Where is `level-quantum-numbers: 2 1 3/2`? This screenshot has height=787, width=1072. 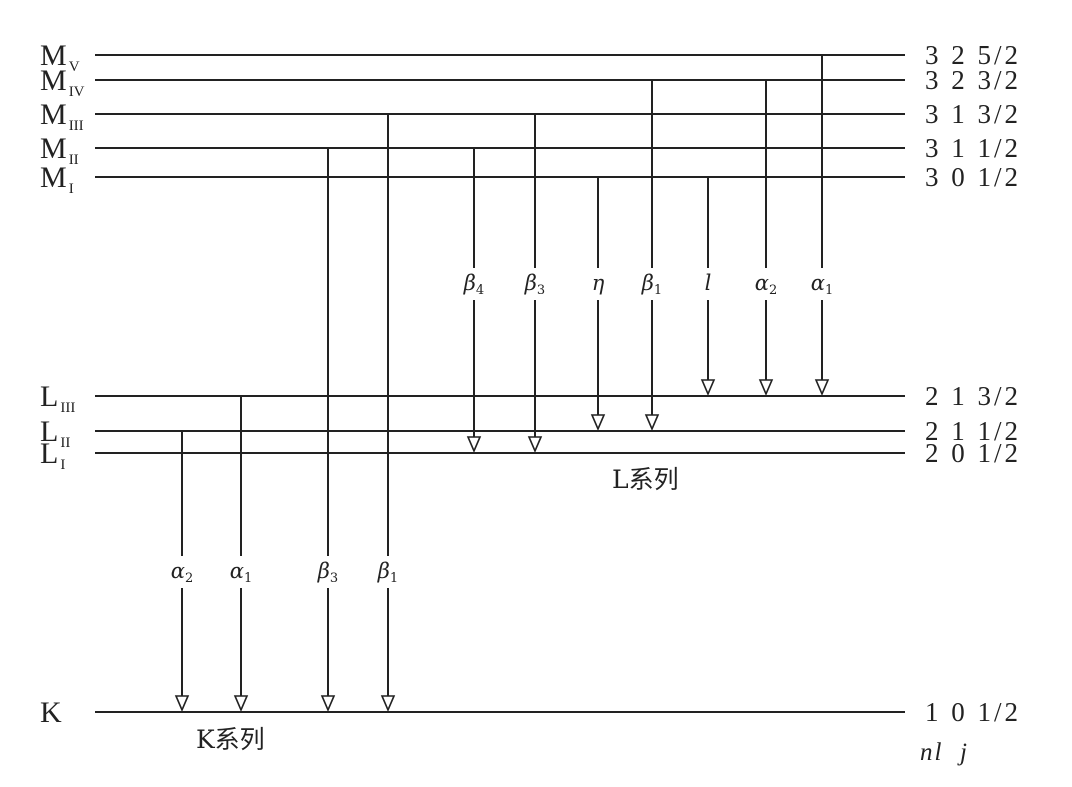
level-quantum-numbers: 2 1 3/2 is located at coordinates (973, 396).